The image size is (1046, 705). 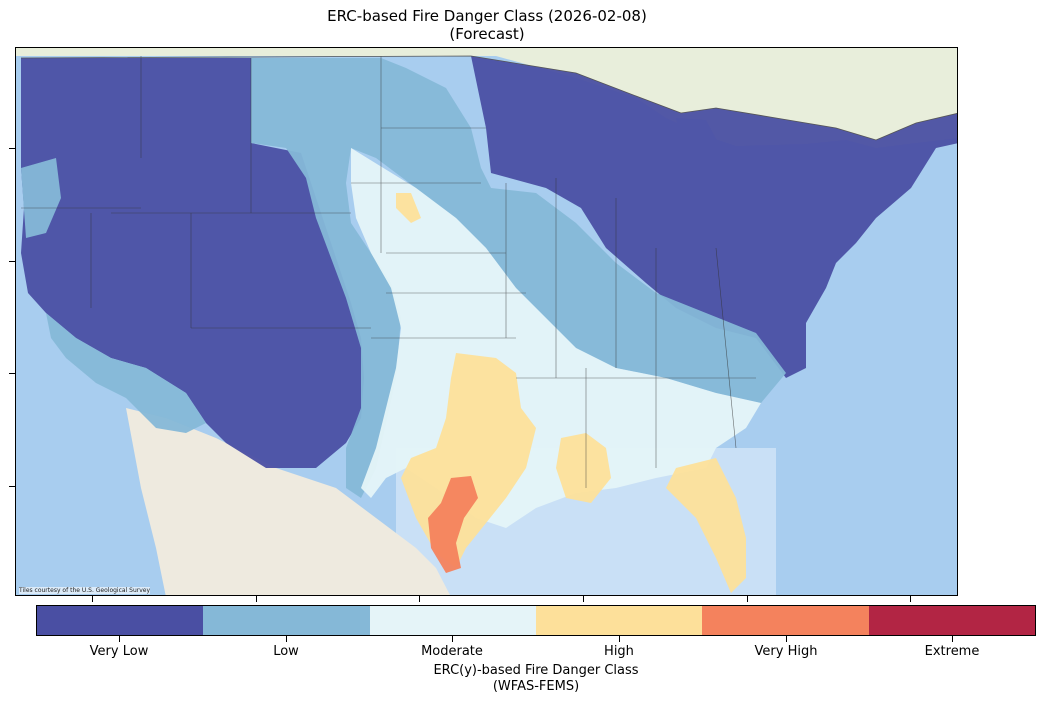 I want to click on region-high-louisiana, so click(x=583, y=468).